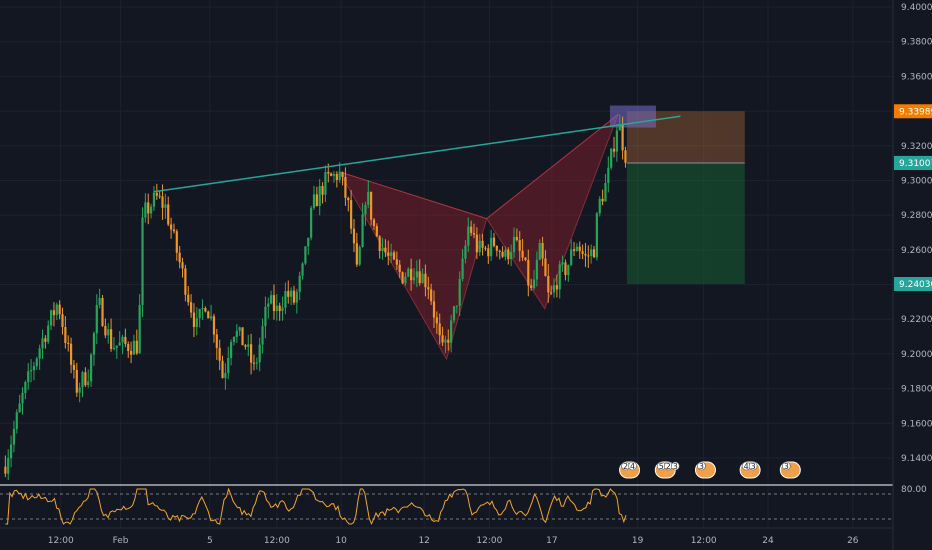  What do you see at coordinates (913, 198) in the screenshot?
I see `price-tags: 9.339899.310299.310079.24030` at bounding box center [913, 198].